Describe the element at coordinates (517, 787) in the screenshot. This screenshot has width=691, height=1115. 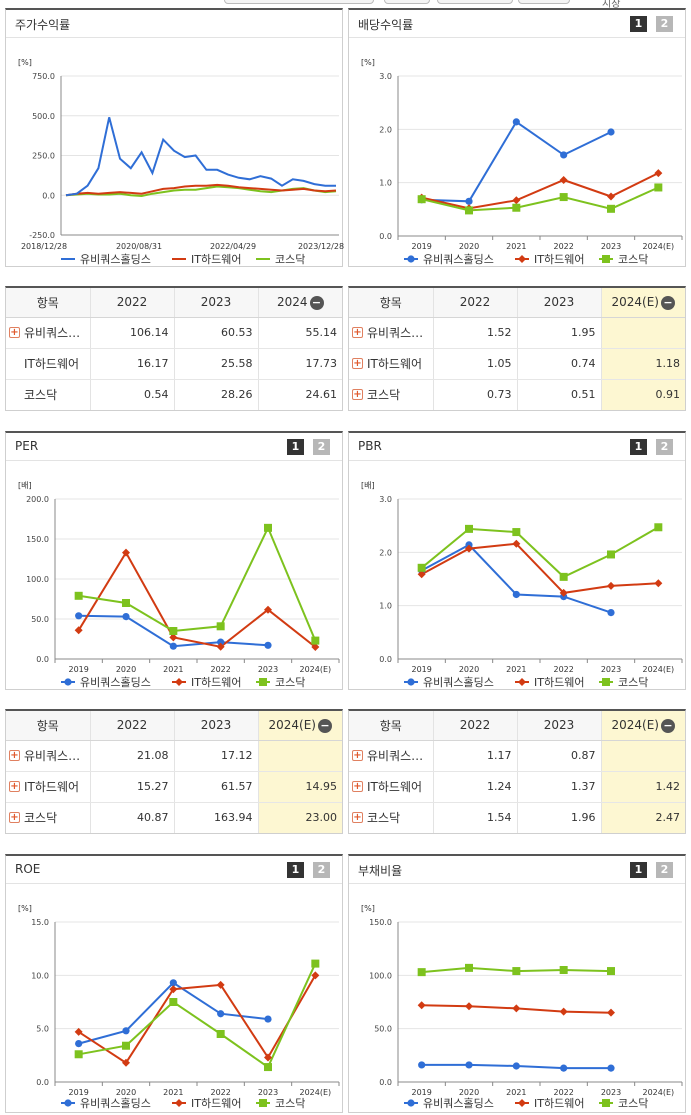
I see `table-row: + IT하드웨어 1.24 1.37 1.42` at that location.